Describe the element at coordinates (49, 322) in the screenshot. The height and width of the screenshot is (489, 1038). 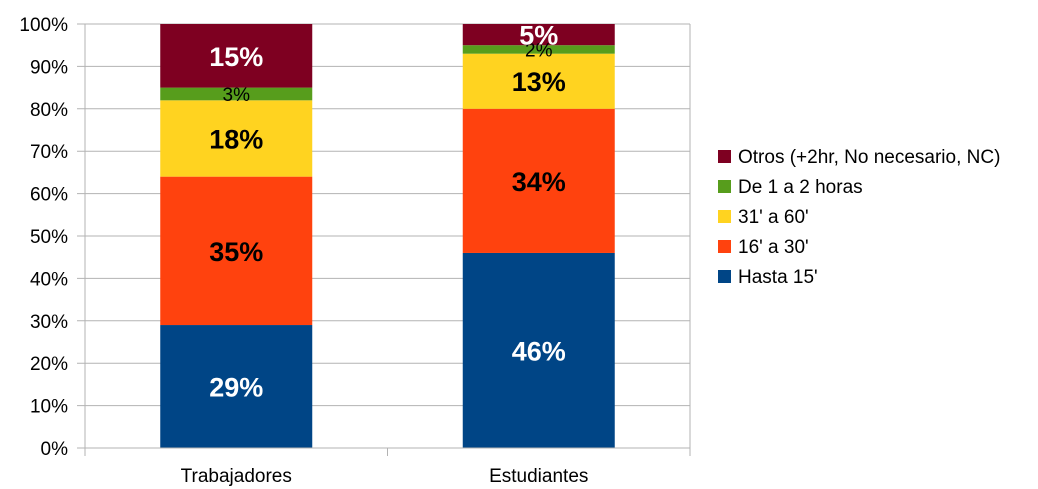
I see `y-tick-label: 30%` at that location.